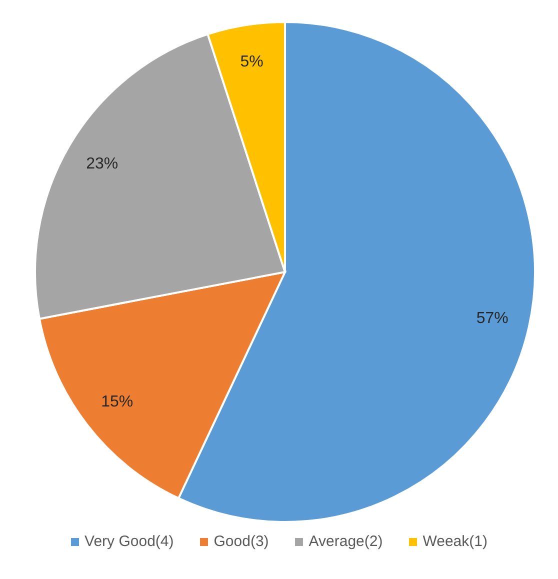  Describe the element at coordinates (345, 541) in the screenshot. I see `legend-label: Average(2)` at that location.